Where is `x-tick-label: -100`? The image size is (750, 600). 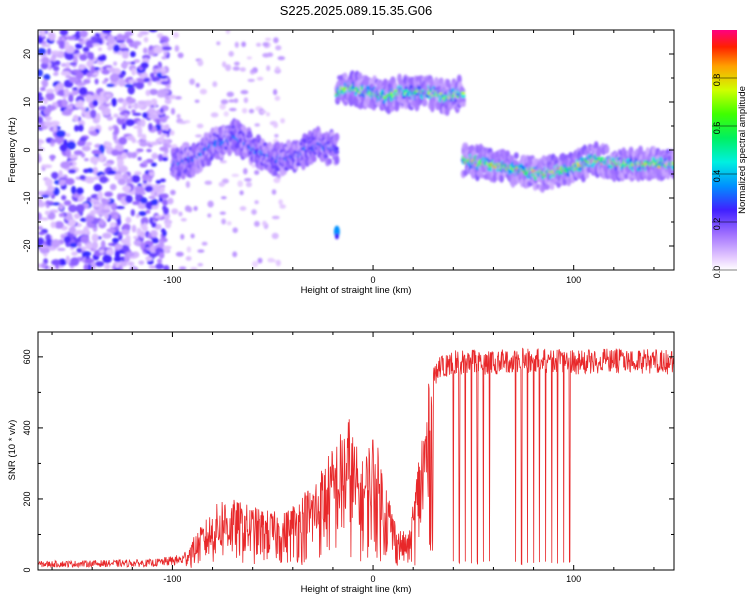 x-tick-label: -100 is located at coordinates (172, 280).